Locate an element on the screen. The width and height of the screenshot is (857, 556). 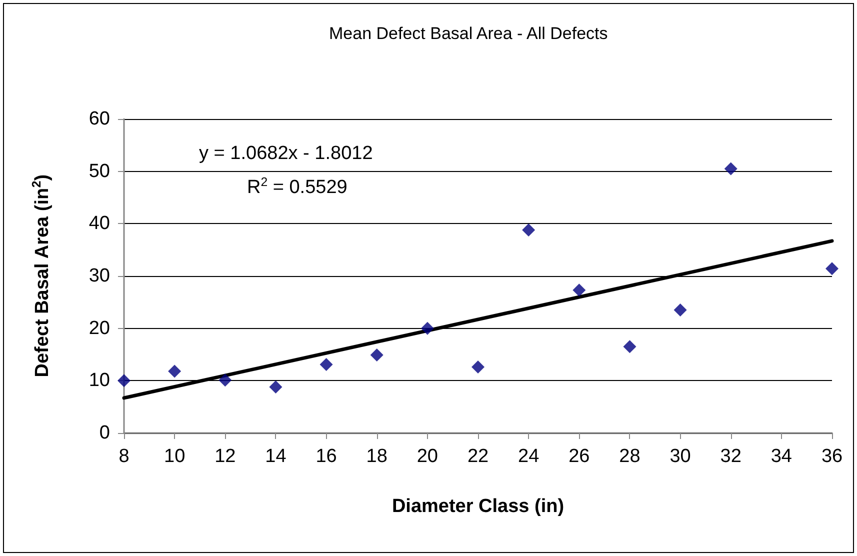
x-tick-label: 32 is located at coordinates (731, 456).